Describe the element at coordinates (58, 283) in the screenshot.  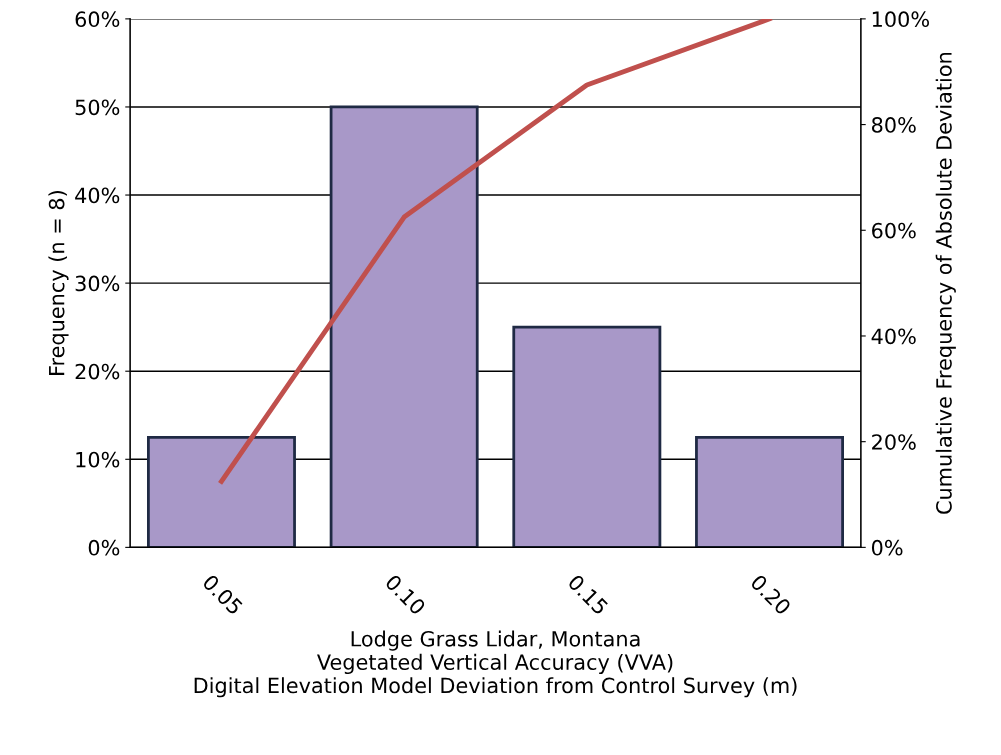
I see `y-axis-title: Frequency (n = 8)` at that location.